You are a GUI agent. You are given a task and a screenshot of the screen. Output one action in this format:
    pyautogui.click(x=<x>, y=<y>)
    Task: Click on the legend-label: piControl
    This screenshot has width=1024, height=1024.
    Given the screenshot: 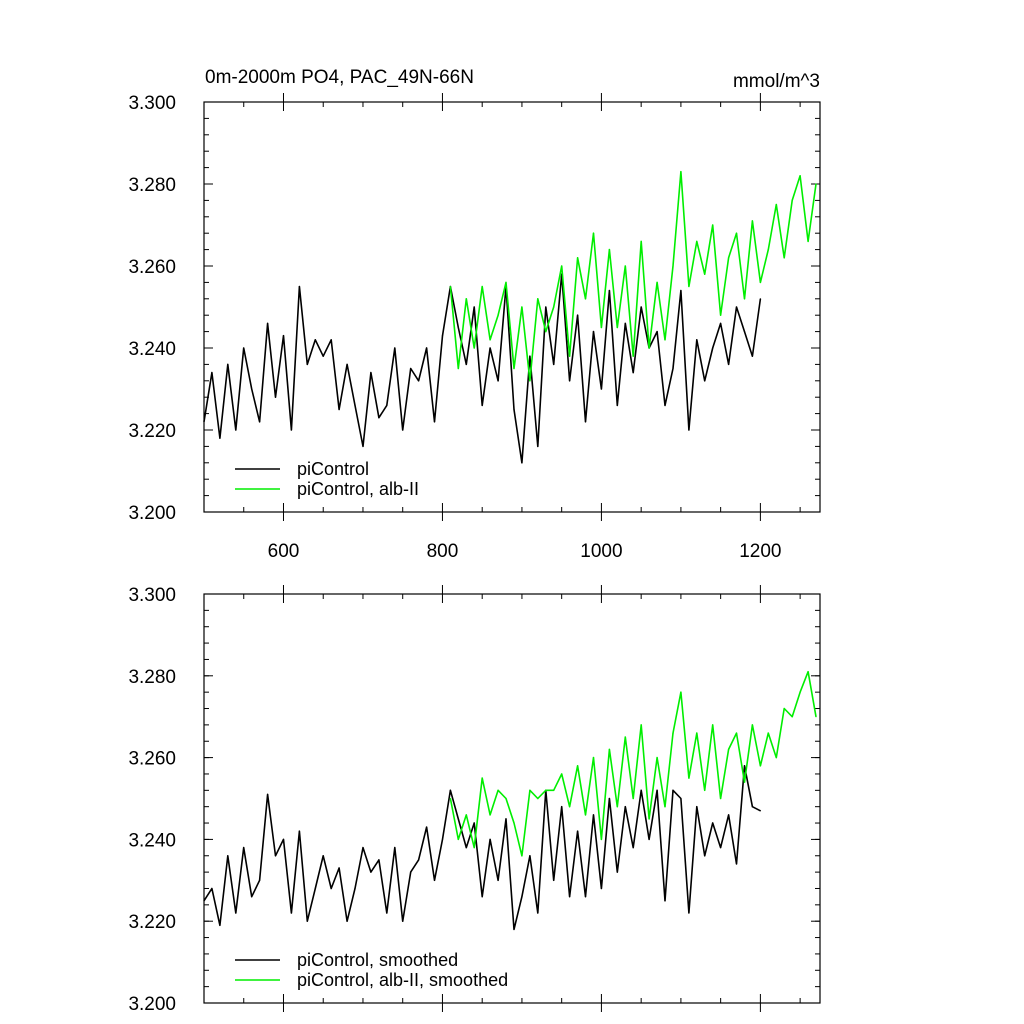 What is the action you would take?
    pyautogui.click(x=333, y=469)
    